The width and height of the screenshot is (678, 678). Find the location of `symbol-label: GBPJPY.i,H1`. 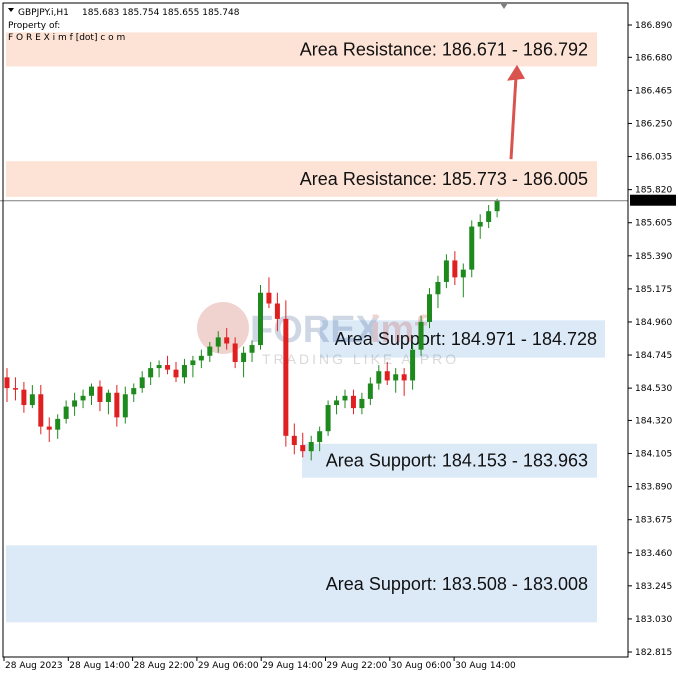

symbol-label: GBPJPY.i,H1 is located at coordinates (43, 13).